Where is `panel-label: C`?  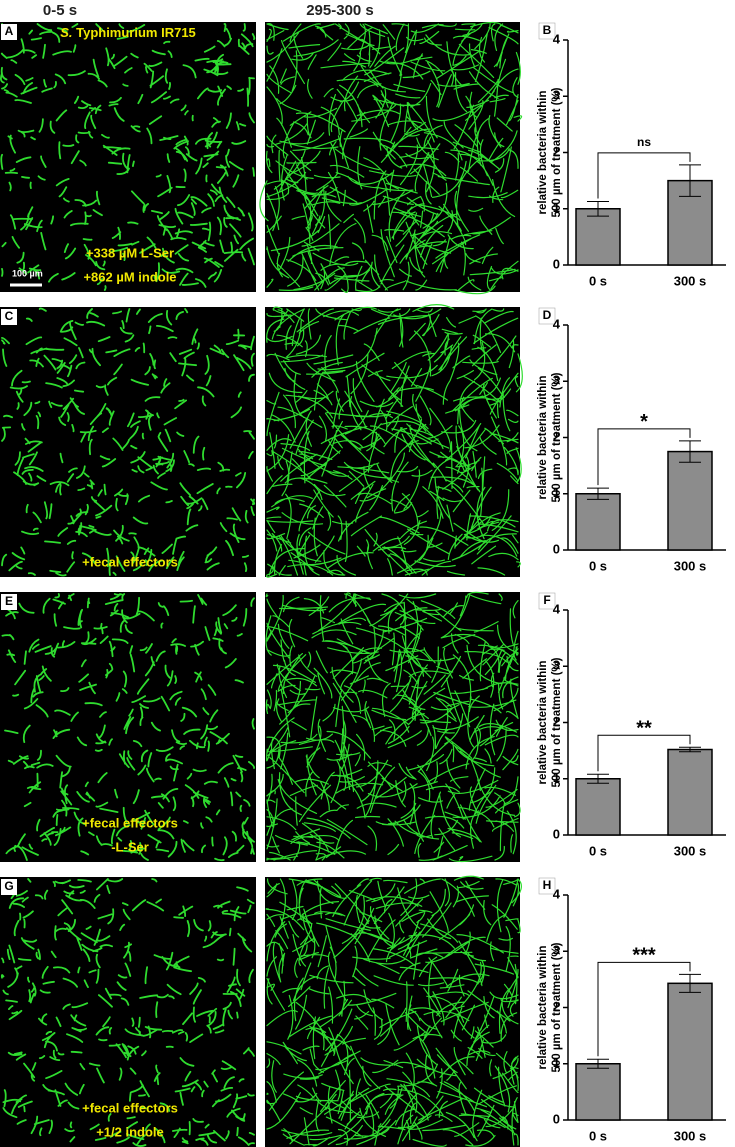 panel-label: C is located at coordinates (9, 316).